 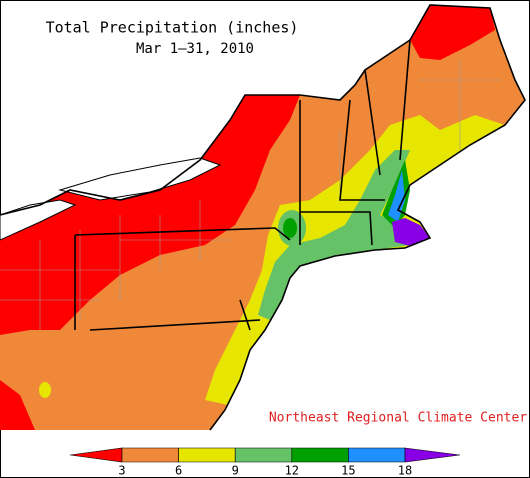 I want to click on credit: Northeast Regional Climate Center, so click(x=398, y=418).